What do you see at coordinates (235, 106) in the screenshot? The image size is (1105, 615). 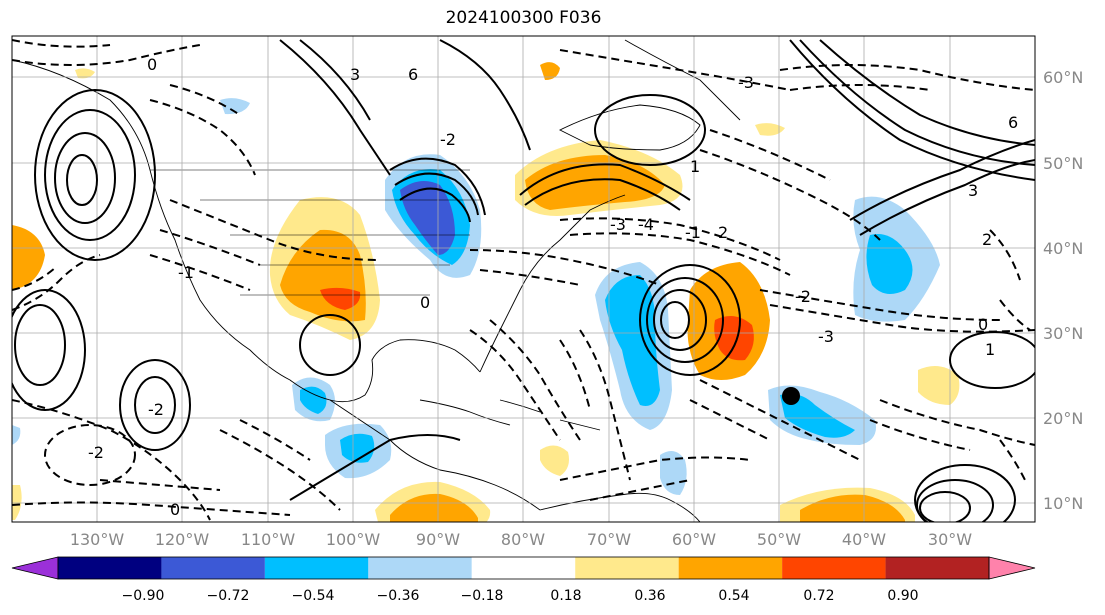 I see `shade-nw-small` at bounding box center [235, 106].